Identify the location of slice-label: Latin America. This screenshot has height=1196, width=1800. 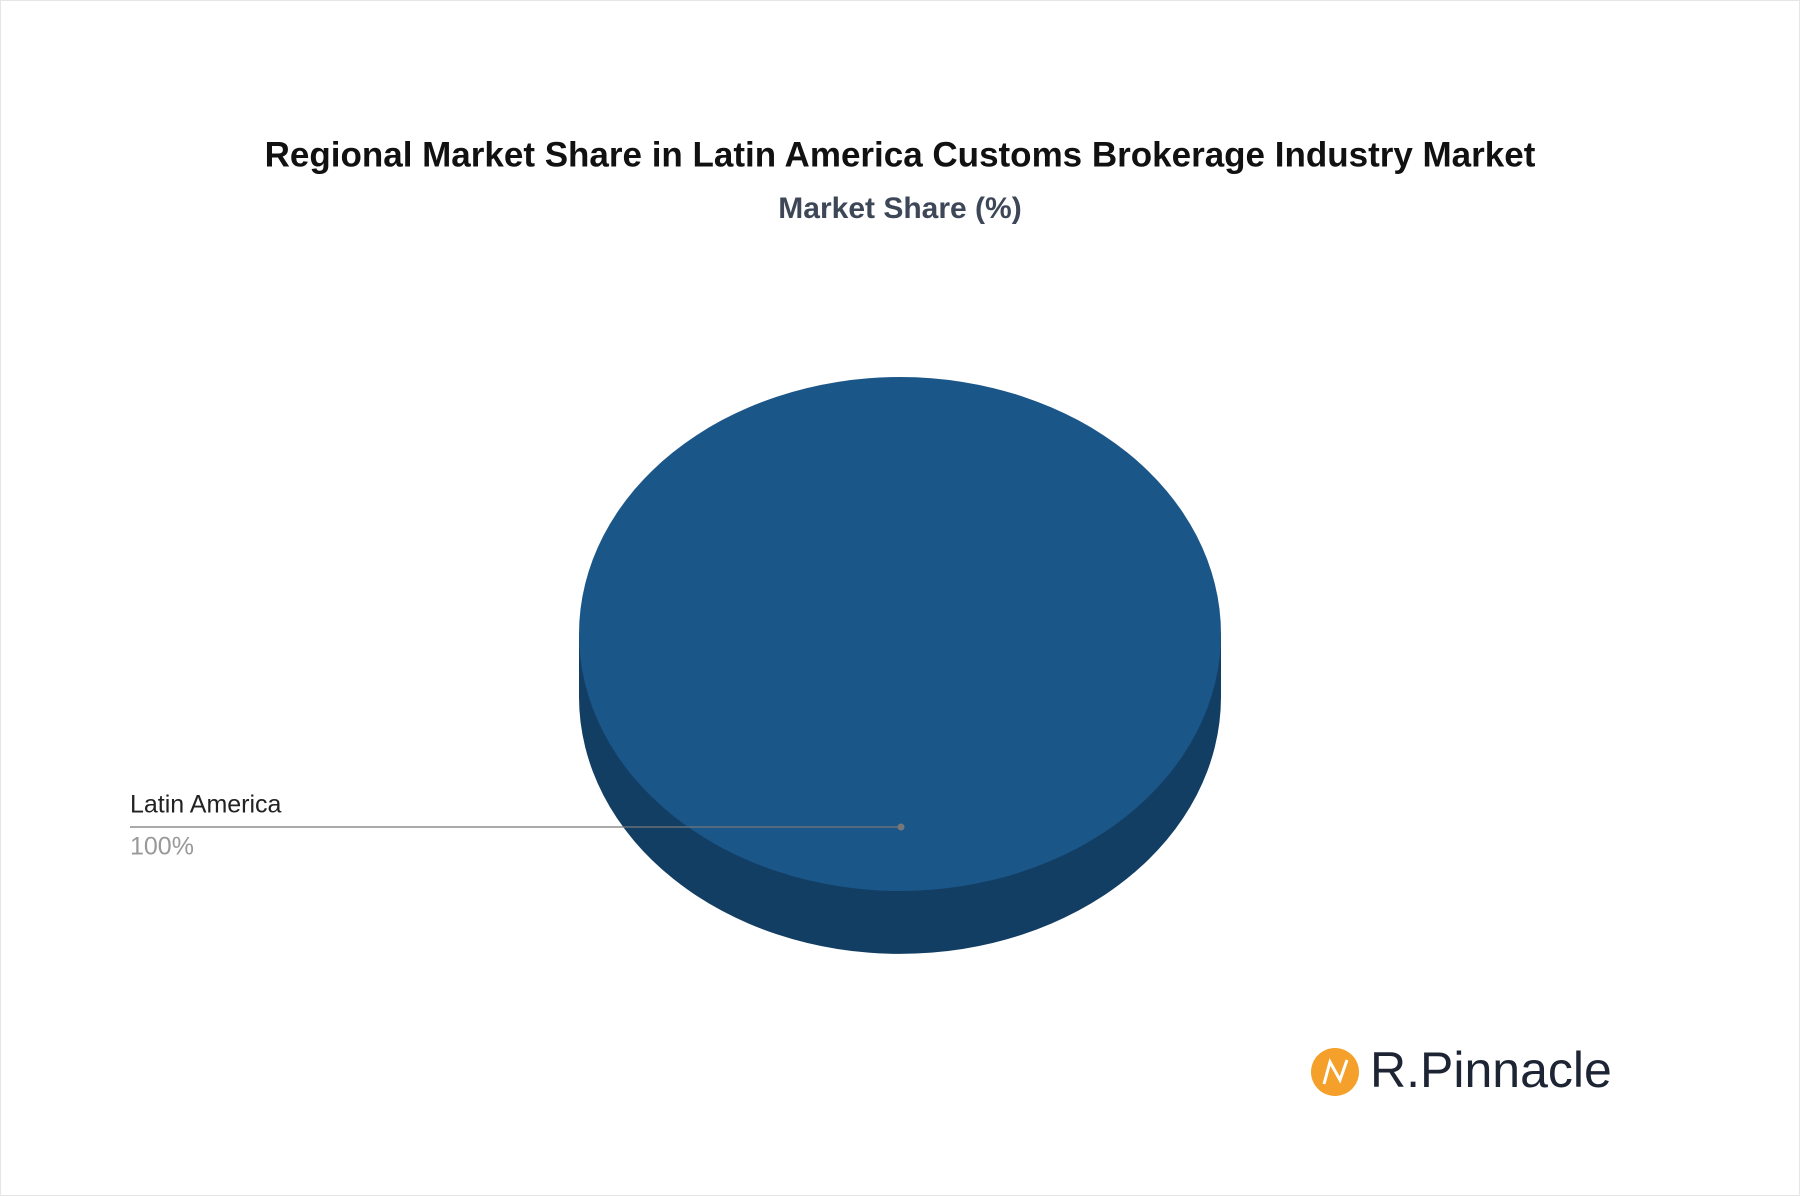
(206, 805).